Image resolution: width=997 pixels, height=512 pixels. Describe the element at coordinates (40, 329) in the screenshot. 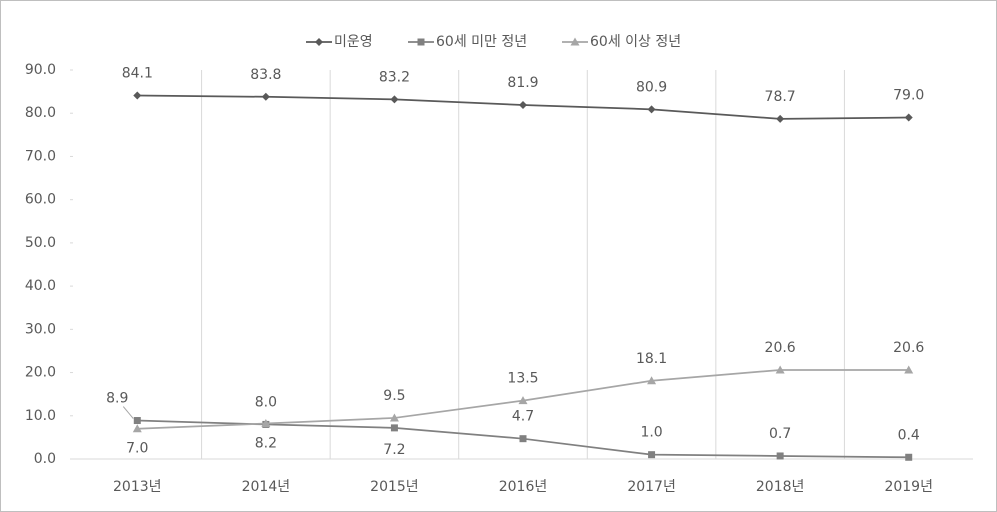

I see `y-tick-label: 30.0` at that location.